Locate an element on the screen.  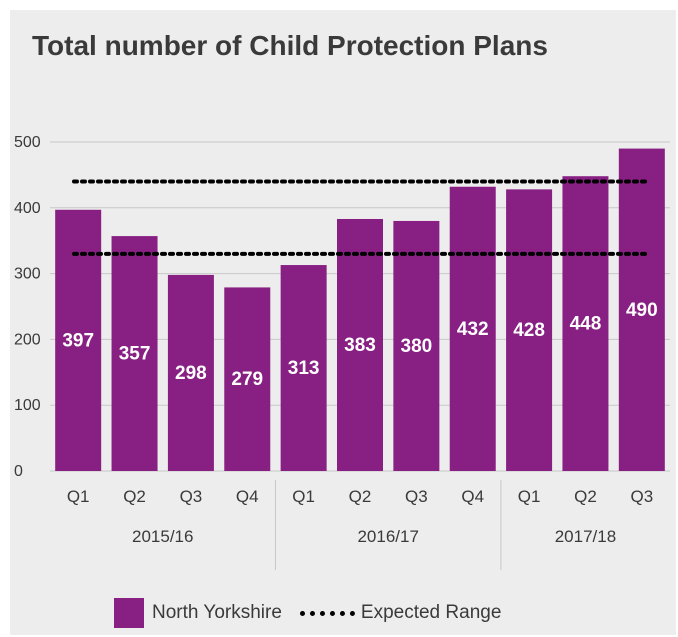
bar-value-label: 380 is located at coordinates (417, 346).